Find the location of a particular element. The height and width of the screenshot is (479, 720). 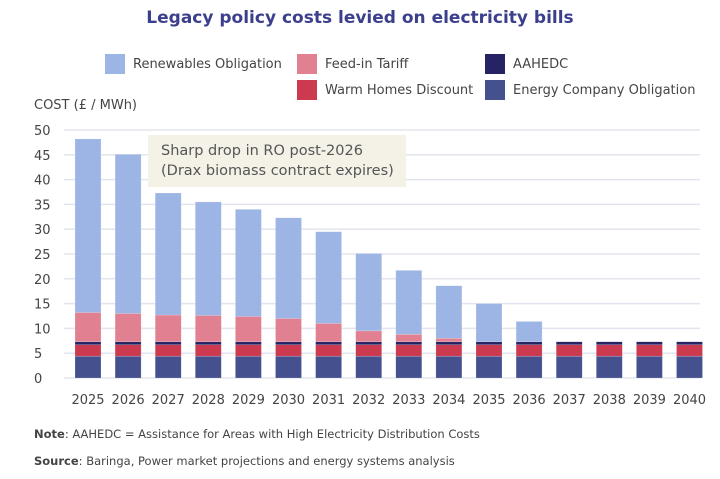

x-tick-label: 2032 is located at coordinates (368, 400).